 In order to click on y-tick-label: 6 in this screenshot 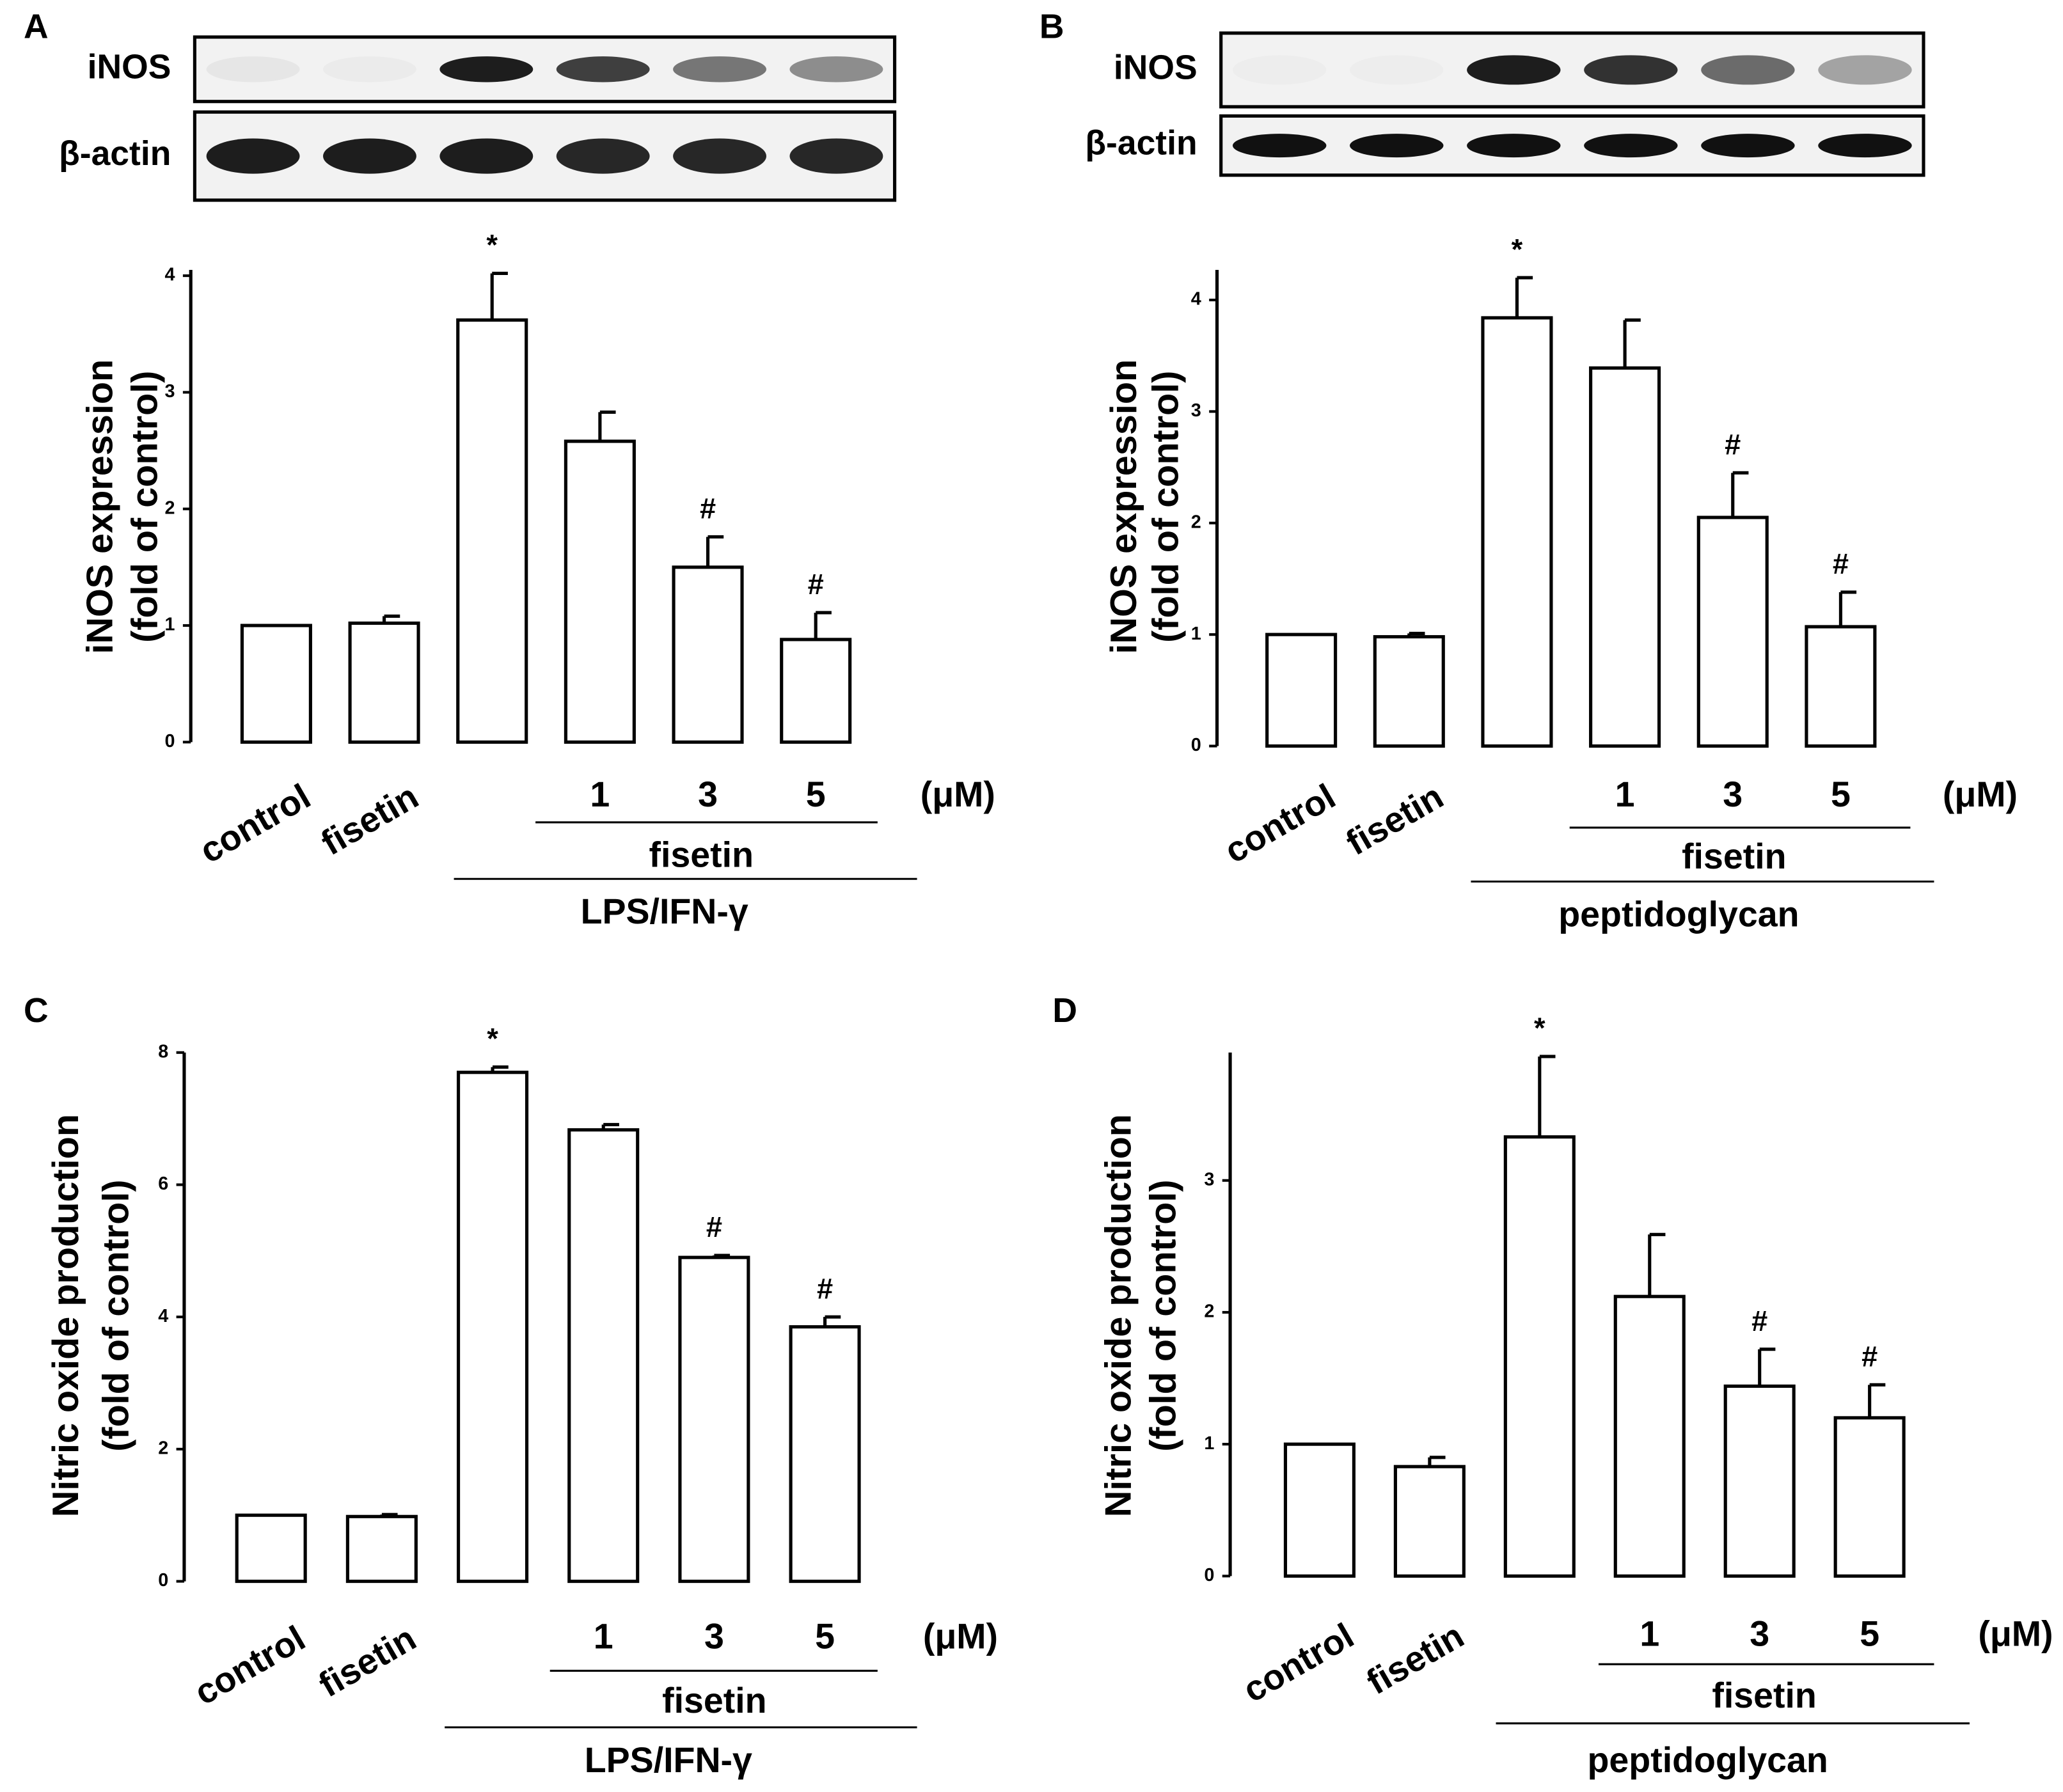, I will do `click(163, 1184)`.